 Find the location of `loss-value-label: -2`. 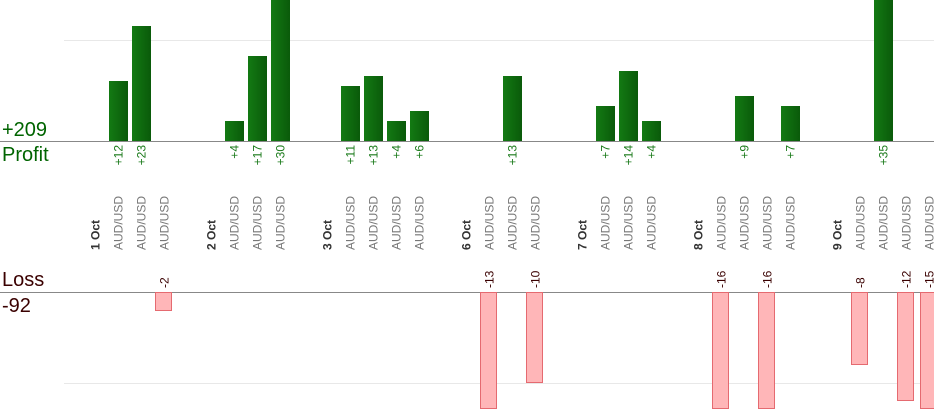

loss-value-label: -2 is located at coordinates (165, 282).